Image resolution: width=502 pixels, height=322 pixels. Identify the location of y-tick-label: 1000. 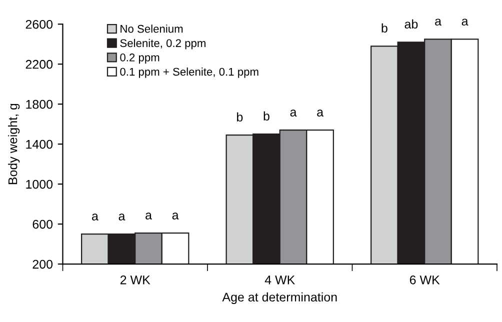
(39, 184).